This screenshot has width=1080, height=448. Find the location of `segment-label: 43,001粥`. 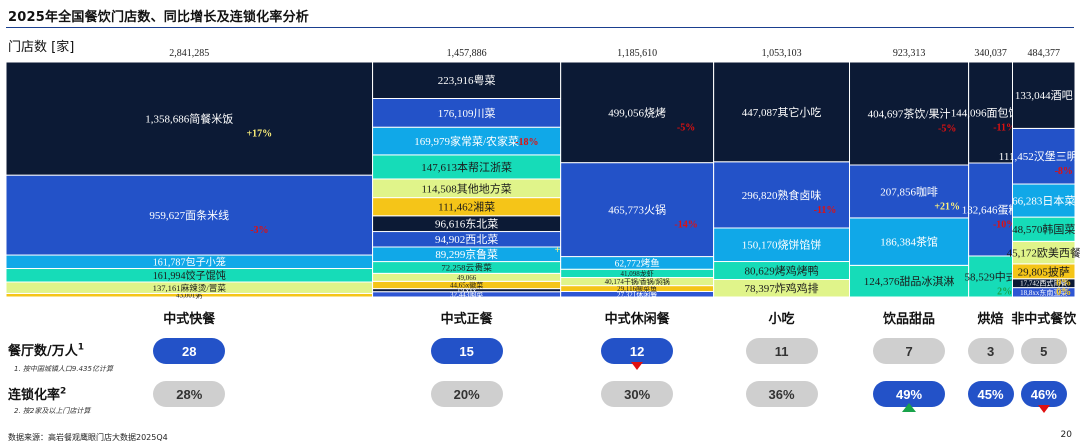

segment-label: 43,001粥 is located at coordinates (189, 295).